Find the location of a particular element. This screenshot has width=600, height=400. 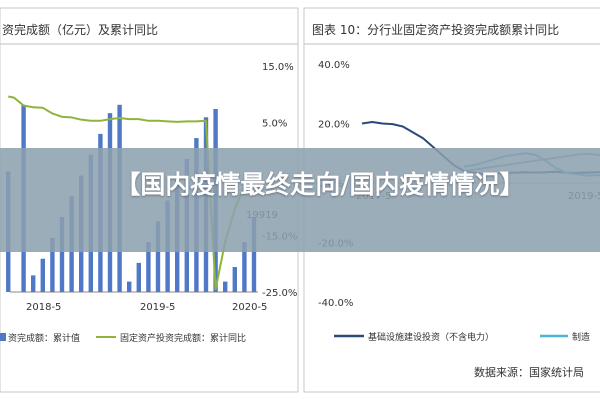

right-chart-title: 图表 10：分行业固定资产投资完成额累计同比 is located at coordinates (435, 29).